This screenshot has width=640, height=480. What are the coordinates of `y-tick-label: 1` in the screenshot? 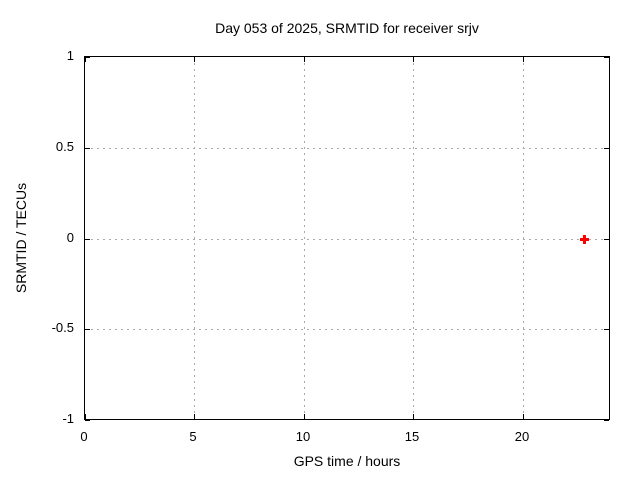 It's located at (70, 55).